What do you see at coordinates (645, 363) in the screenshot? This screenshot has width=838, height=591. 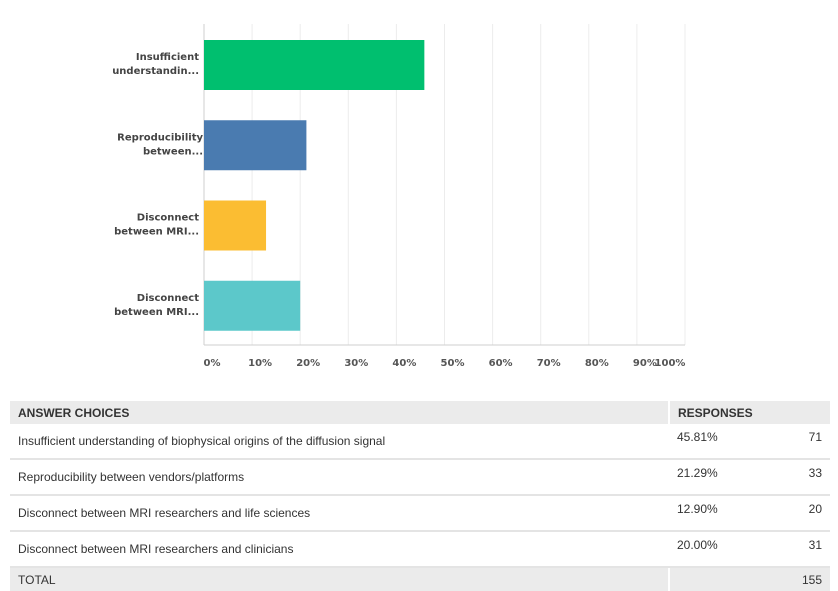 I see `x-tick-label: 90%` at bounding box center [645, 363].